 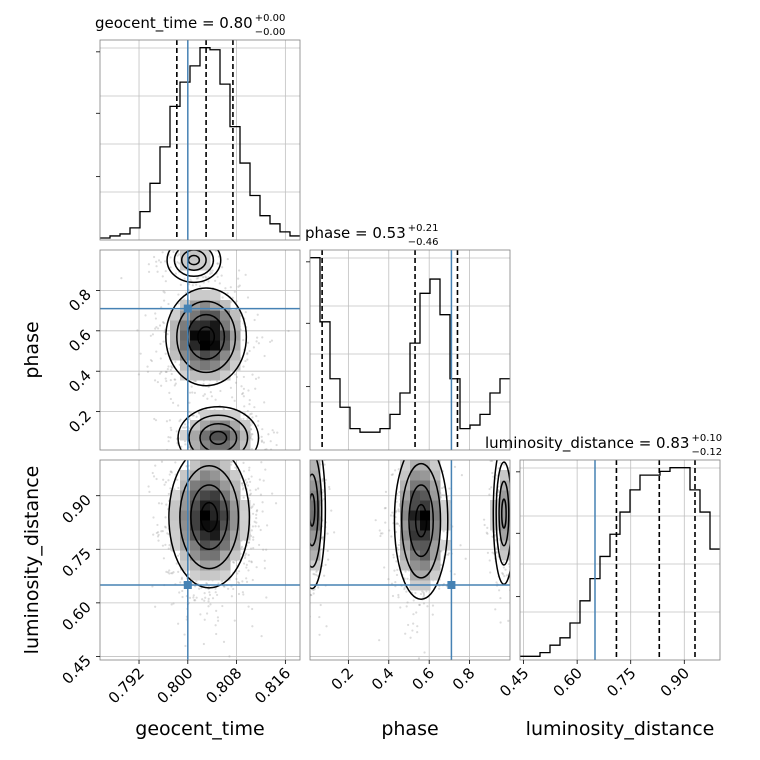 What do you see at coordinates (223, 685) in the screenshot?
I see `x-tick-label: 0.808` at bounding box center [223, 685].